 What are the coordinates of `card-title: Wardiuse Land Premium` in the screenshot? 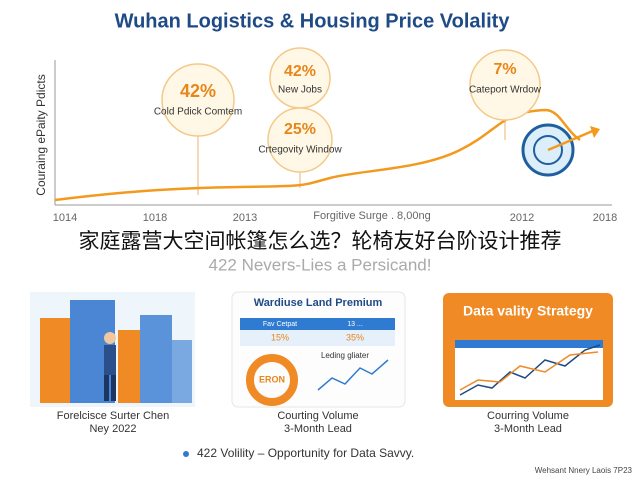 It's located at (318, 303).